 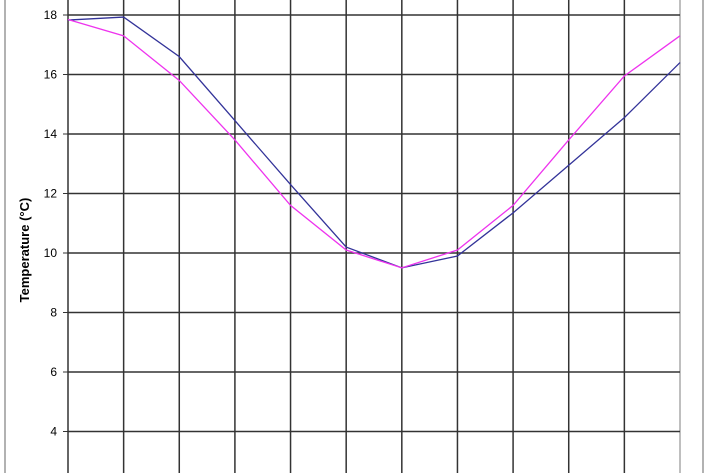 I want to click on y-tick-label: 16, so click(x=51, y=75).